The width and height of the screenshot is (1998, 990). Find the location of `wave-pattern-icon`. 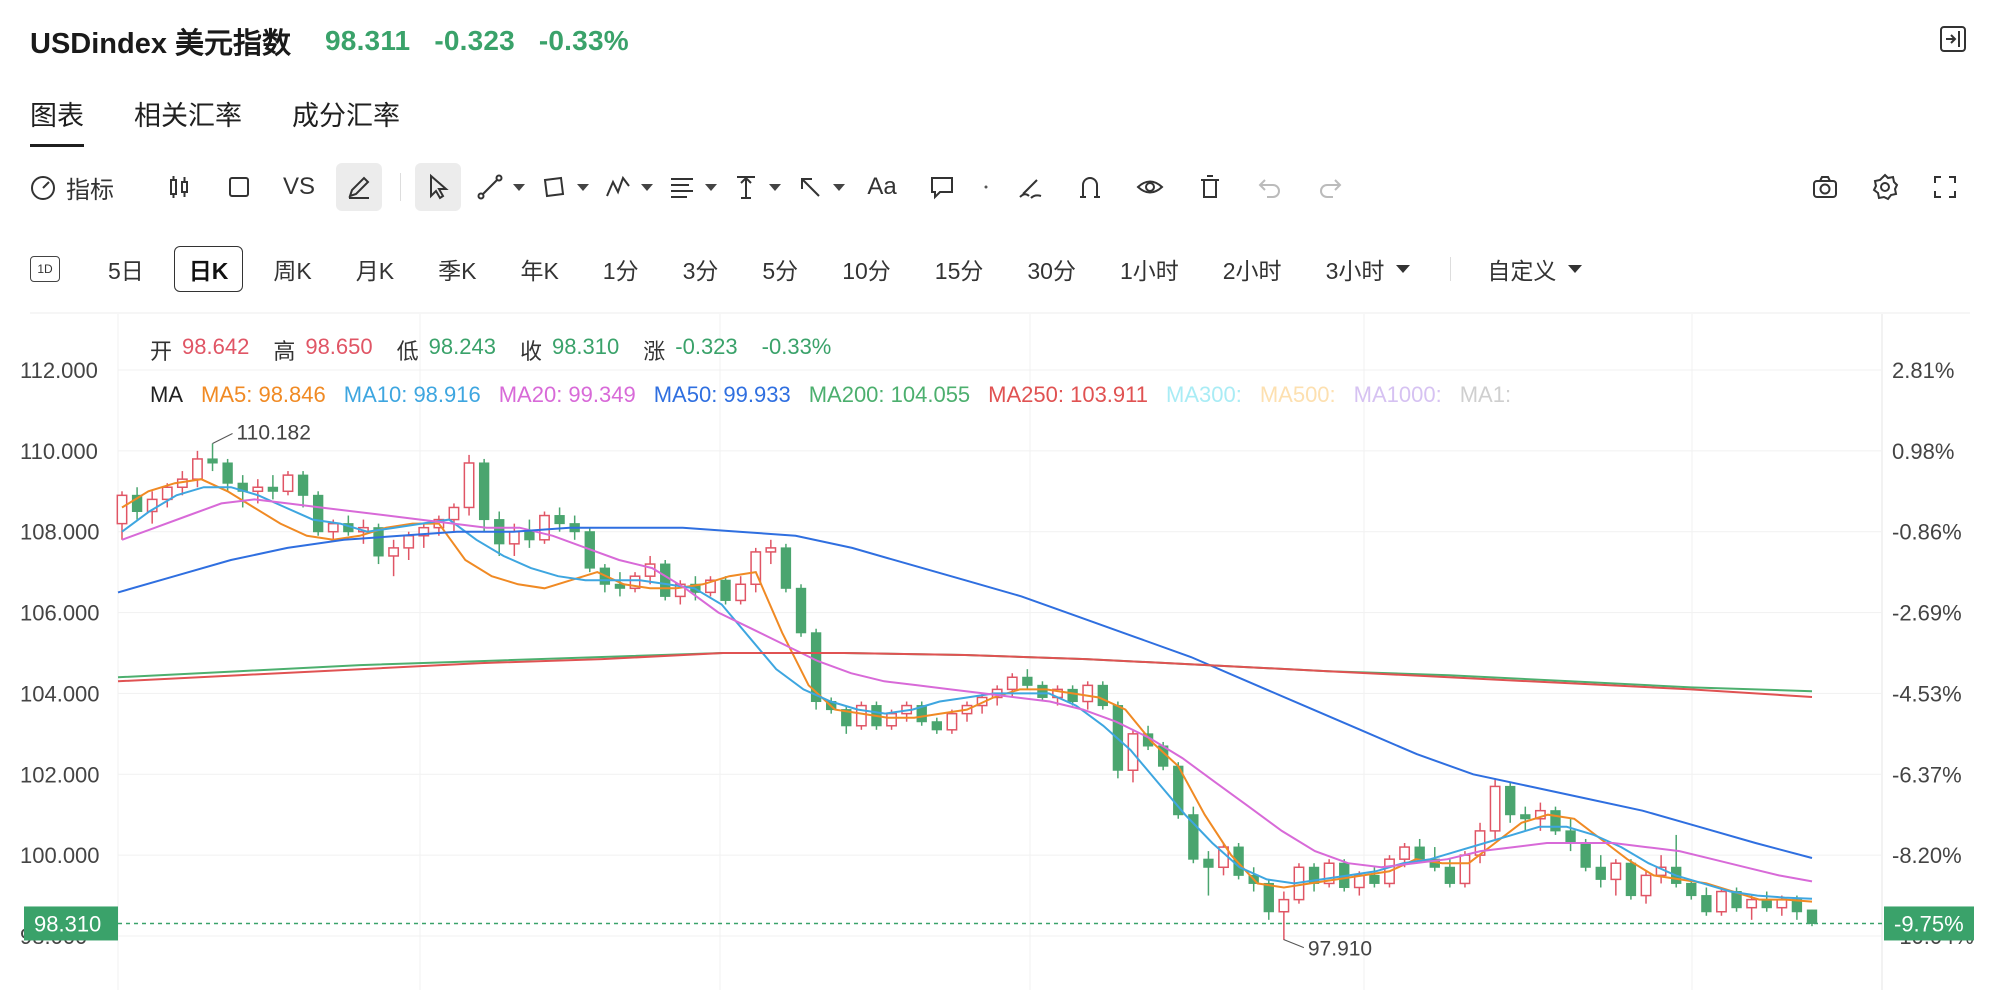

wave-pattern-icon is located at coordinates (618, 186).